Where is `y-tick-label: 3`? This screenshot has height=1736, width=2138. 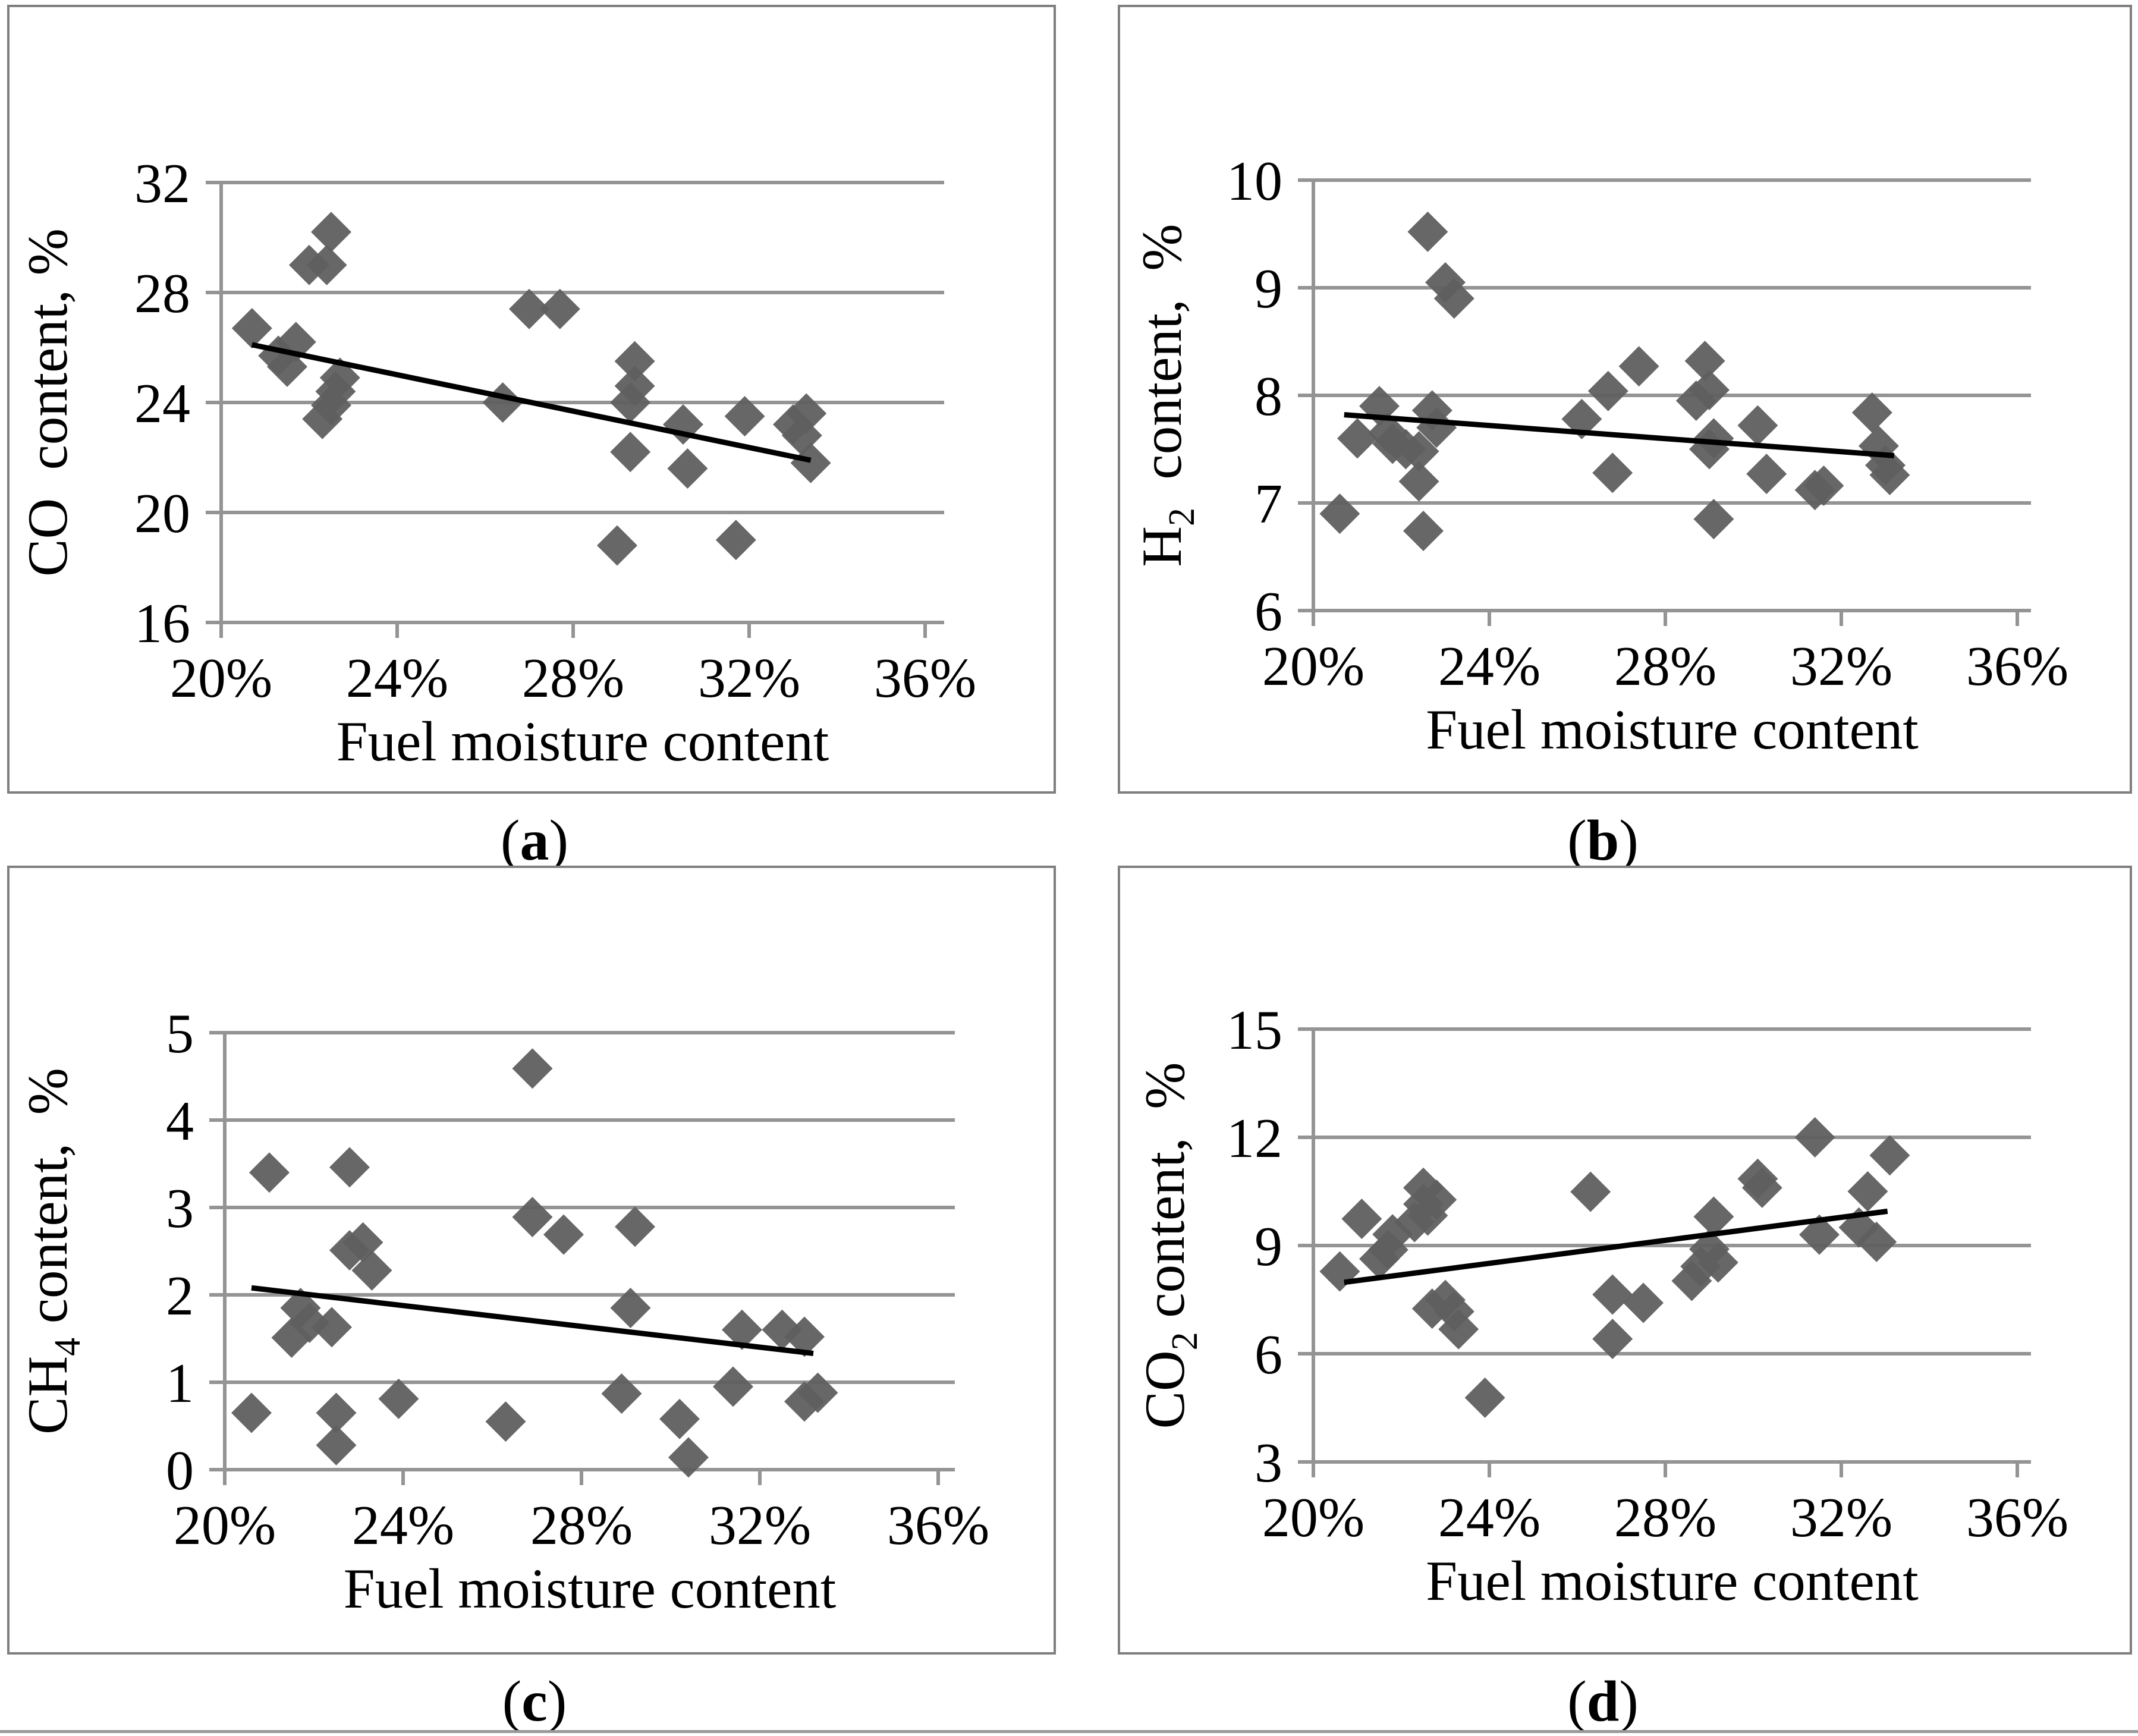
y-tick-label: 3 is located at coordinates (1268, 1463).